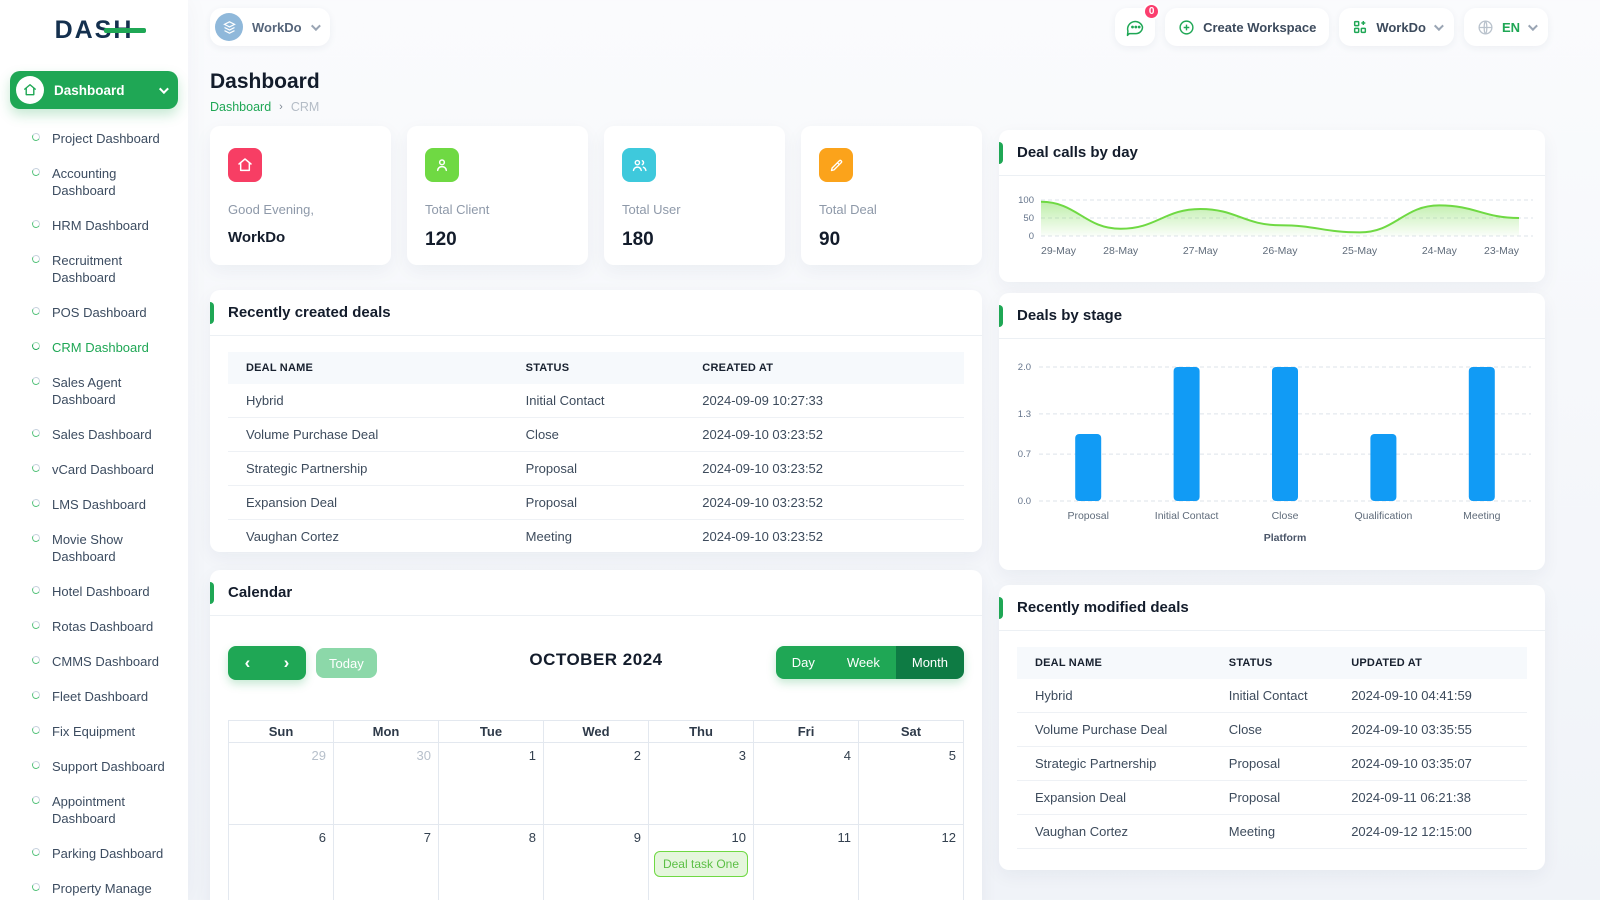 The height and width of the screenshot is (900, 1600). I want to click on sidebar-item-support-dashboard: Support Dashboard, so click(94, 766).